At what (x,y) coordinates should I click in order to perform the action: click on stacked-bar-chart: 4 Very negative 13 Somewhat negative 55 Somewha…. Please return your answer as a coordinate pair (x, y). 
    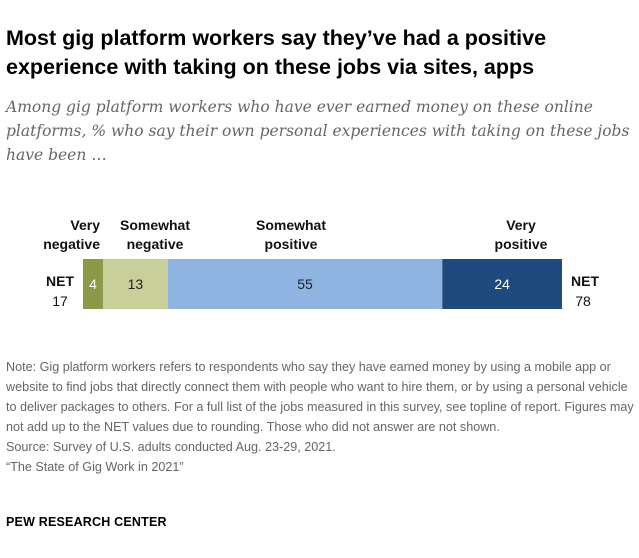
    Looking at the image, I should click on (321, 263).